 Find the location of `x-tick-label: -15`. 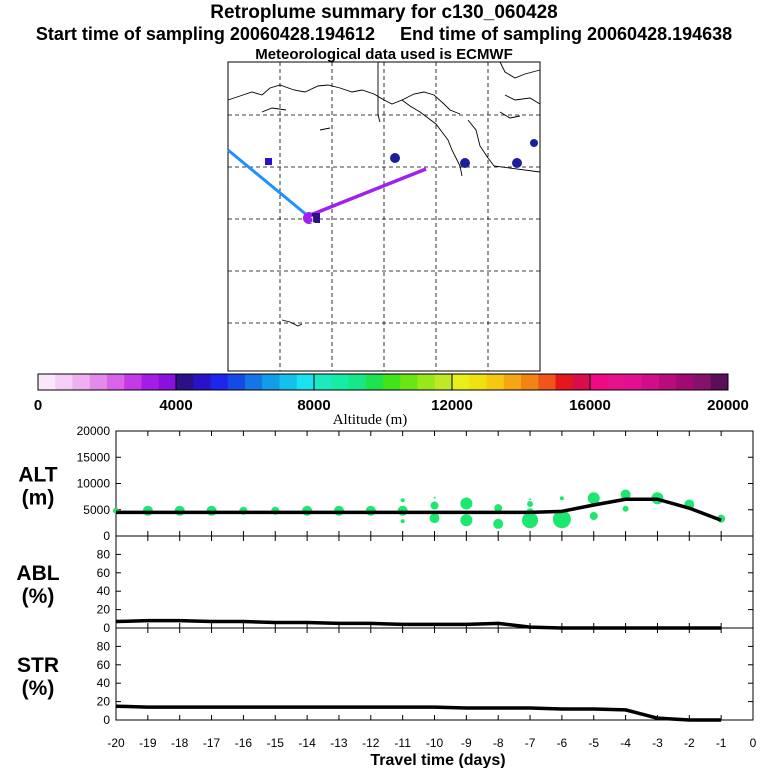

x-tick-label: -15 is located at coordinates (276, 743).